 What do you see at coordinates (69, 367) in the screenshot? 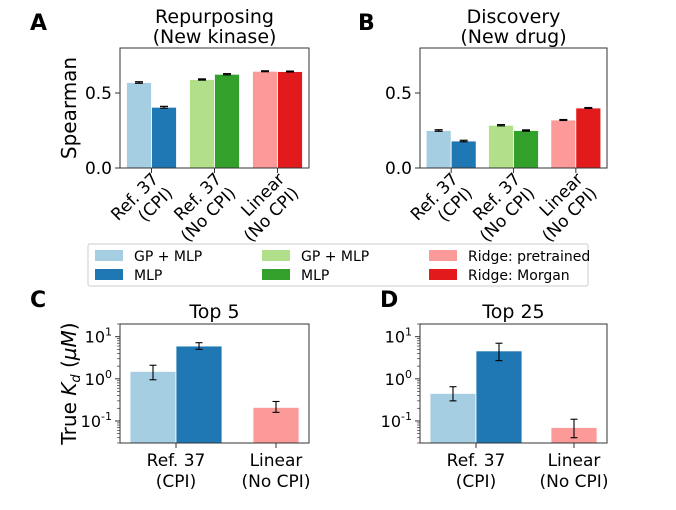
I see `y-axis-label-part: (` at bounding box center [69, 367].